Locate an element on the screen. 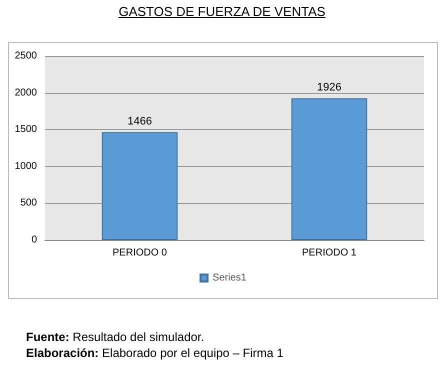  y-tick-label: 1500 is located at coordinates (26, 130).